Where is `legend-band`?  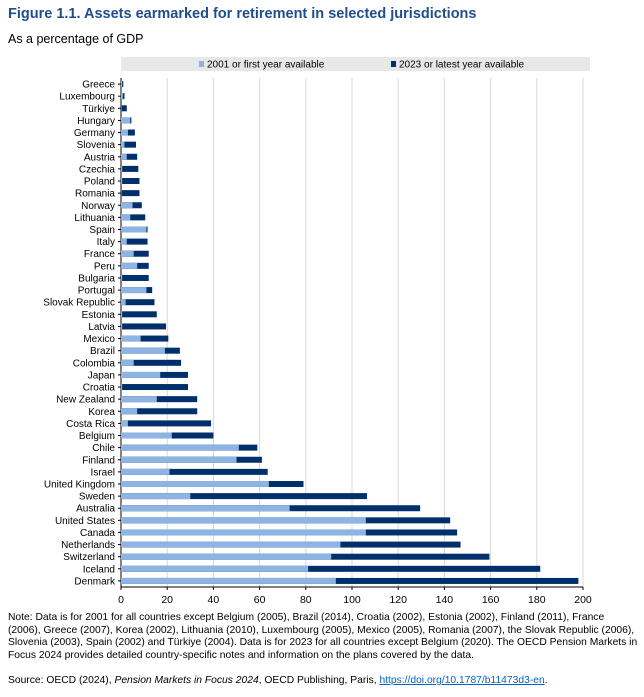 legend-band is located at coordinates (355, 64).